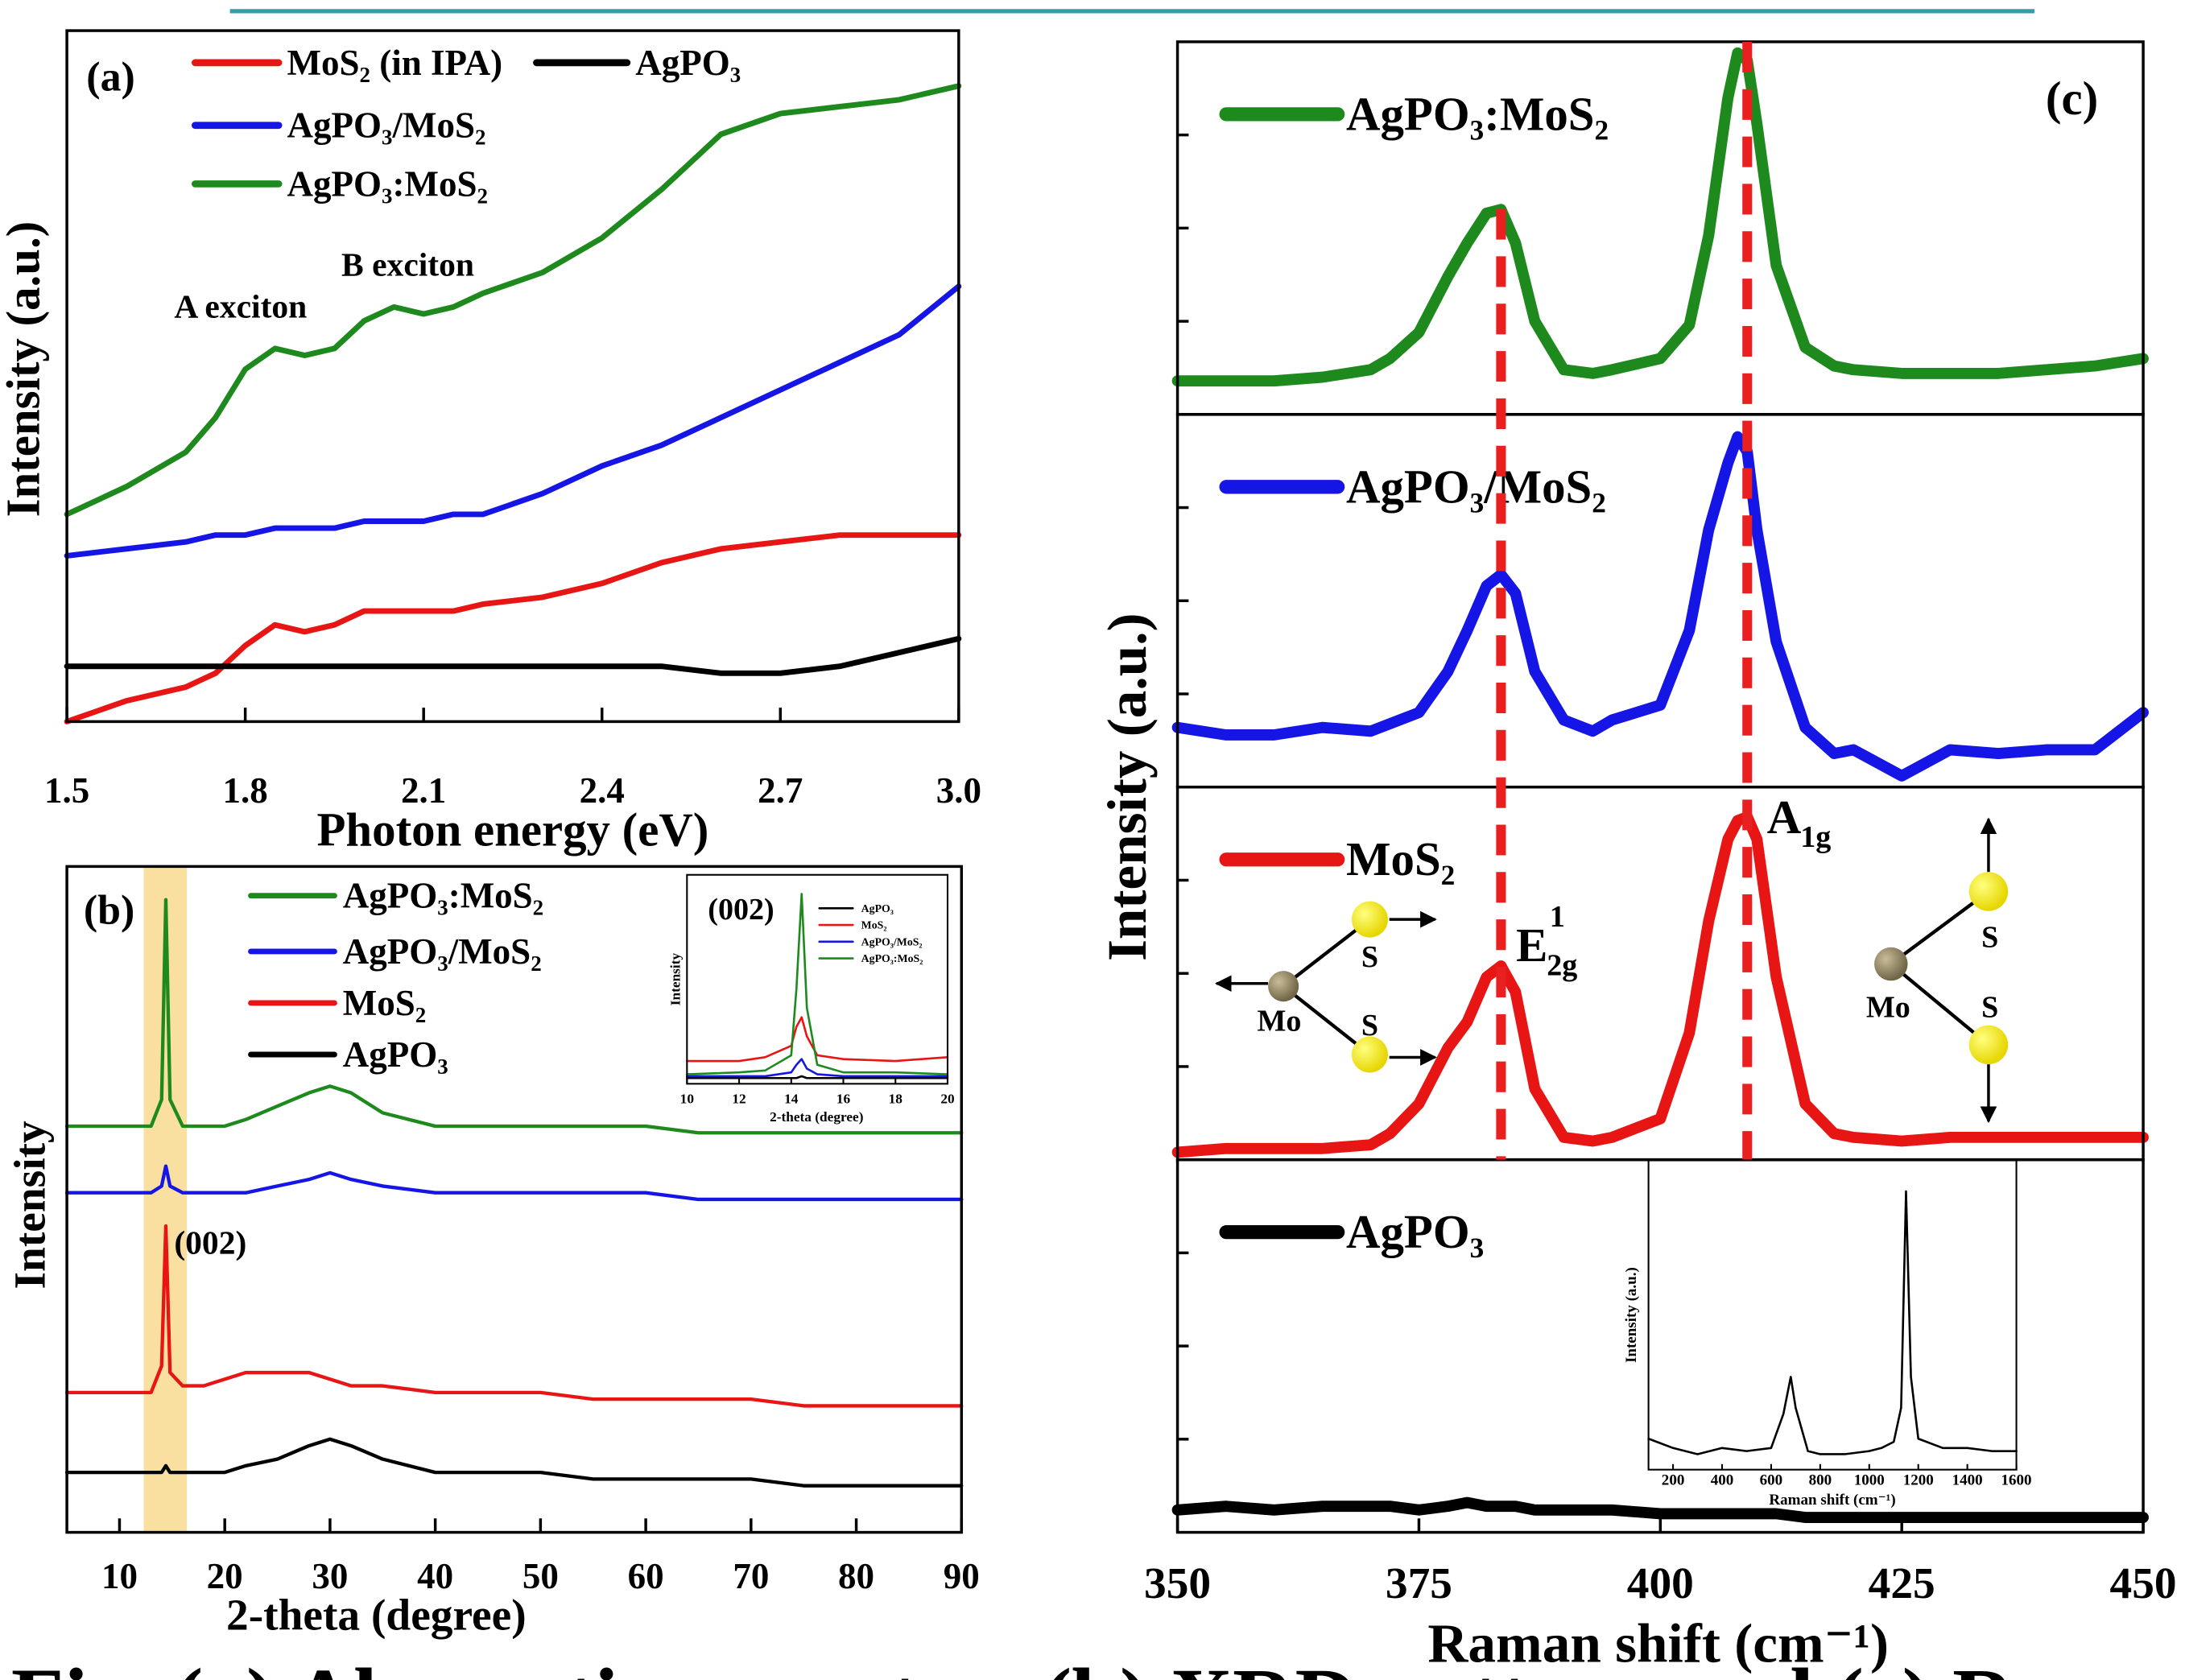 This screenshot has width=2185, height=1680. I want to click on x-tick-label: 2.4, so click(602, 790).